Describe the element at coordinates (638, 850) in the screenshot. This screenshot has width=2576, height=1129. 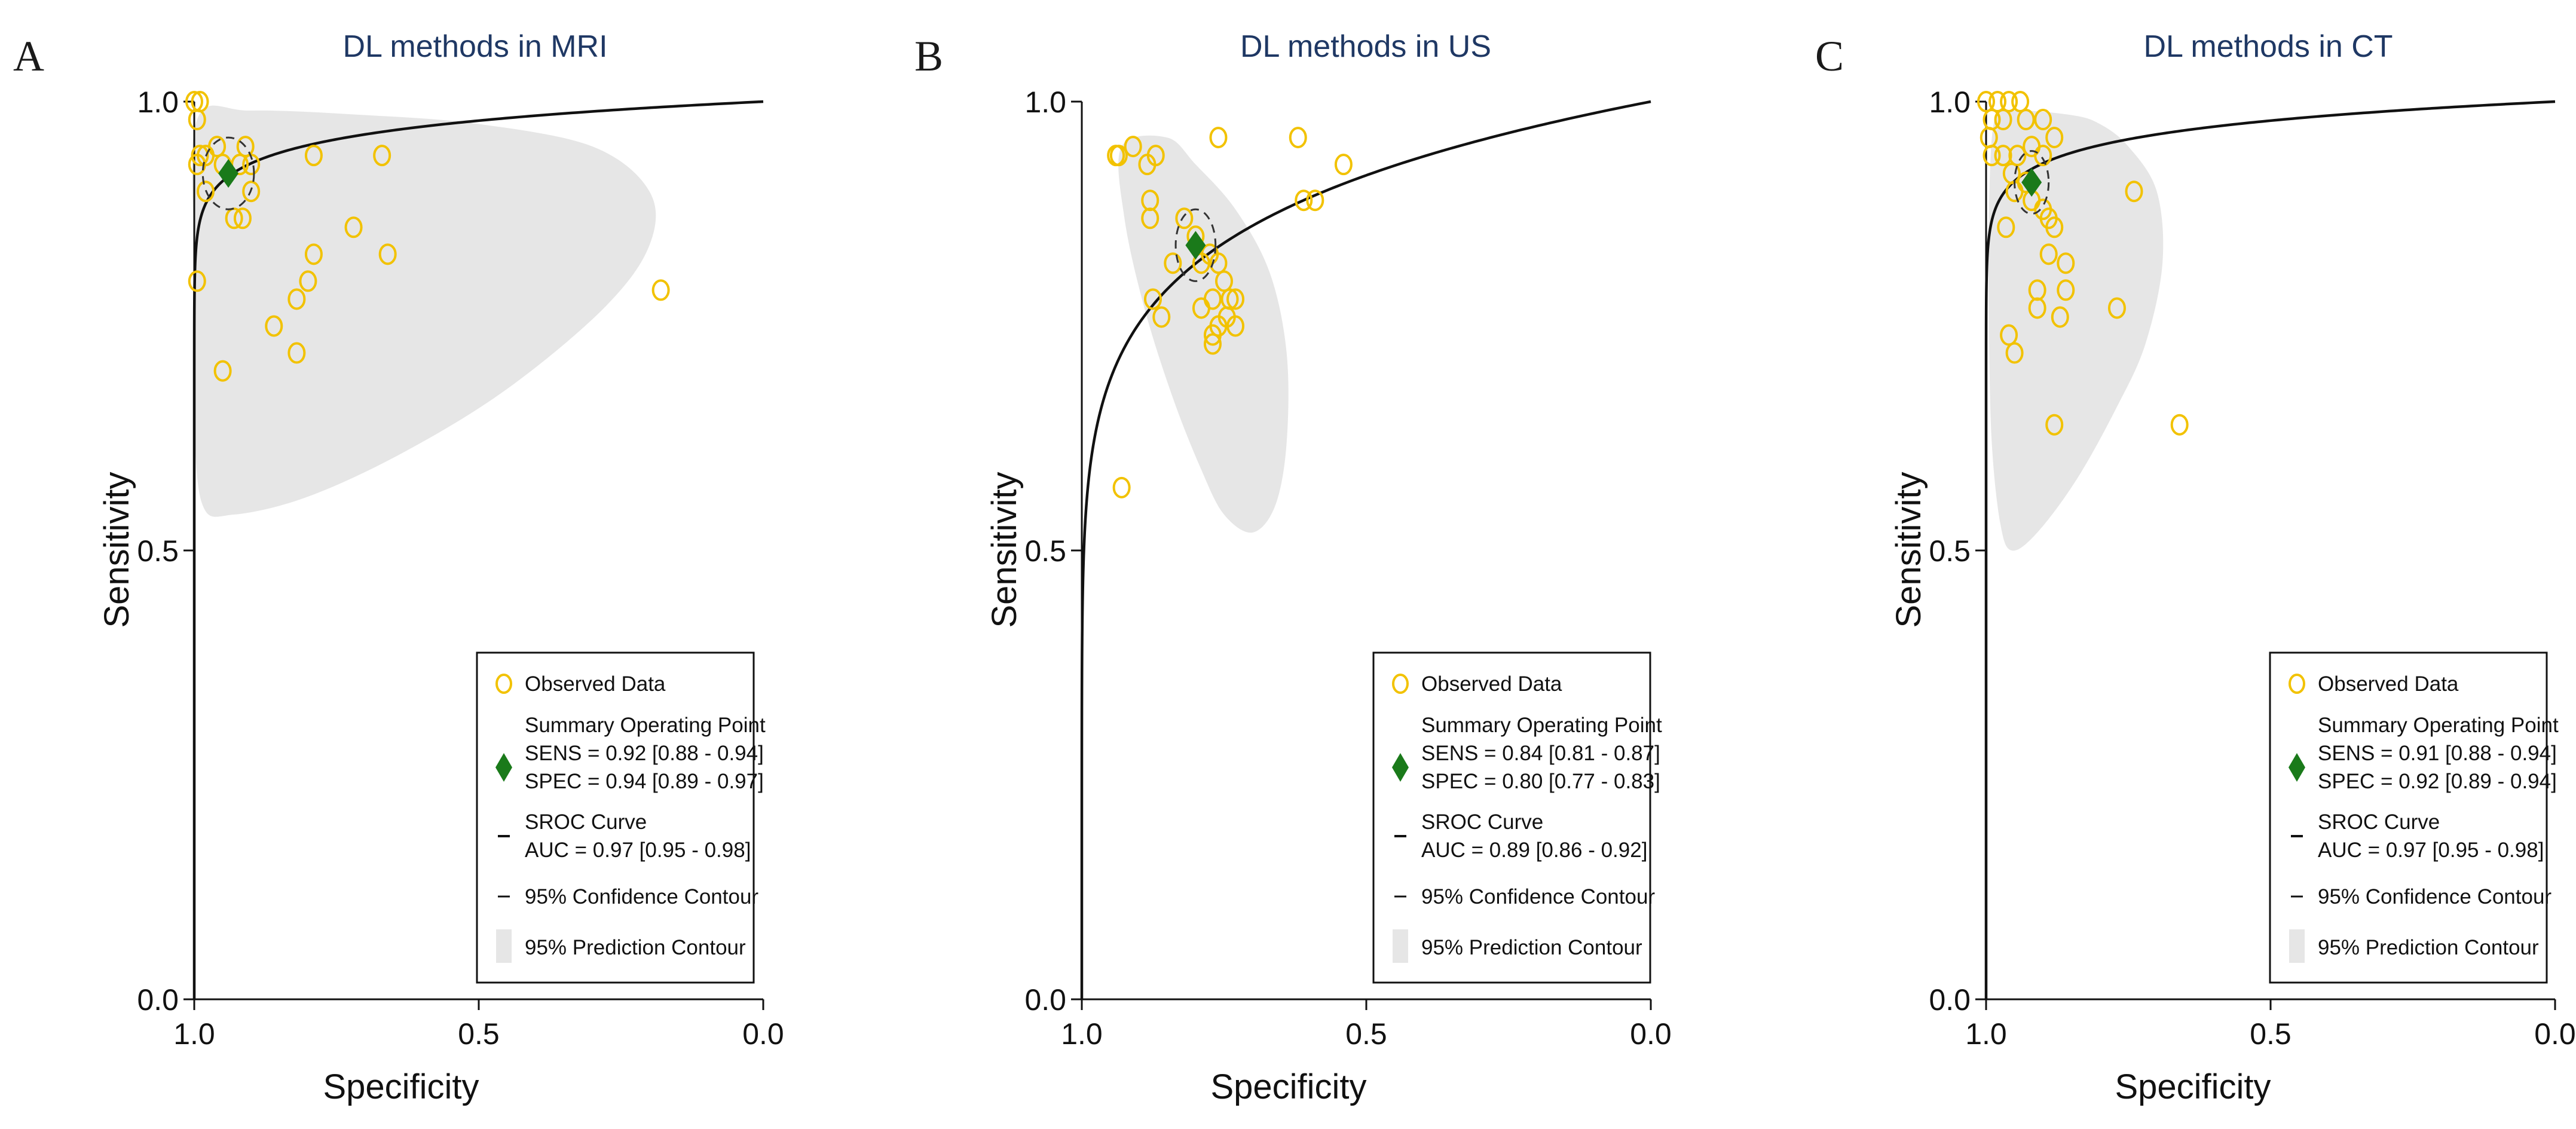
I see `legend-auc: AUC = 0.97 [0.95 - 0.98]` at that location.